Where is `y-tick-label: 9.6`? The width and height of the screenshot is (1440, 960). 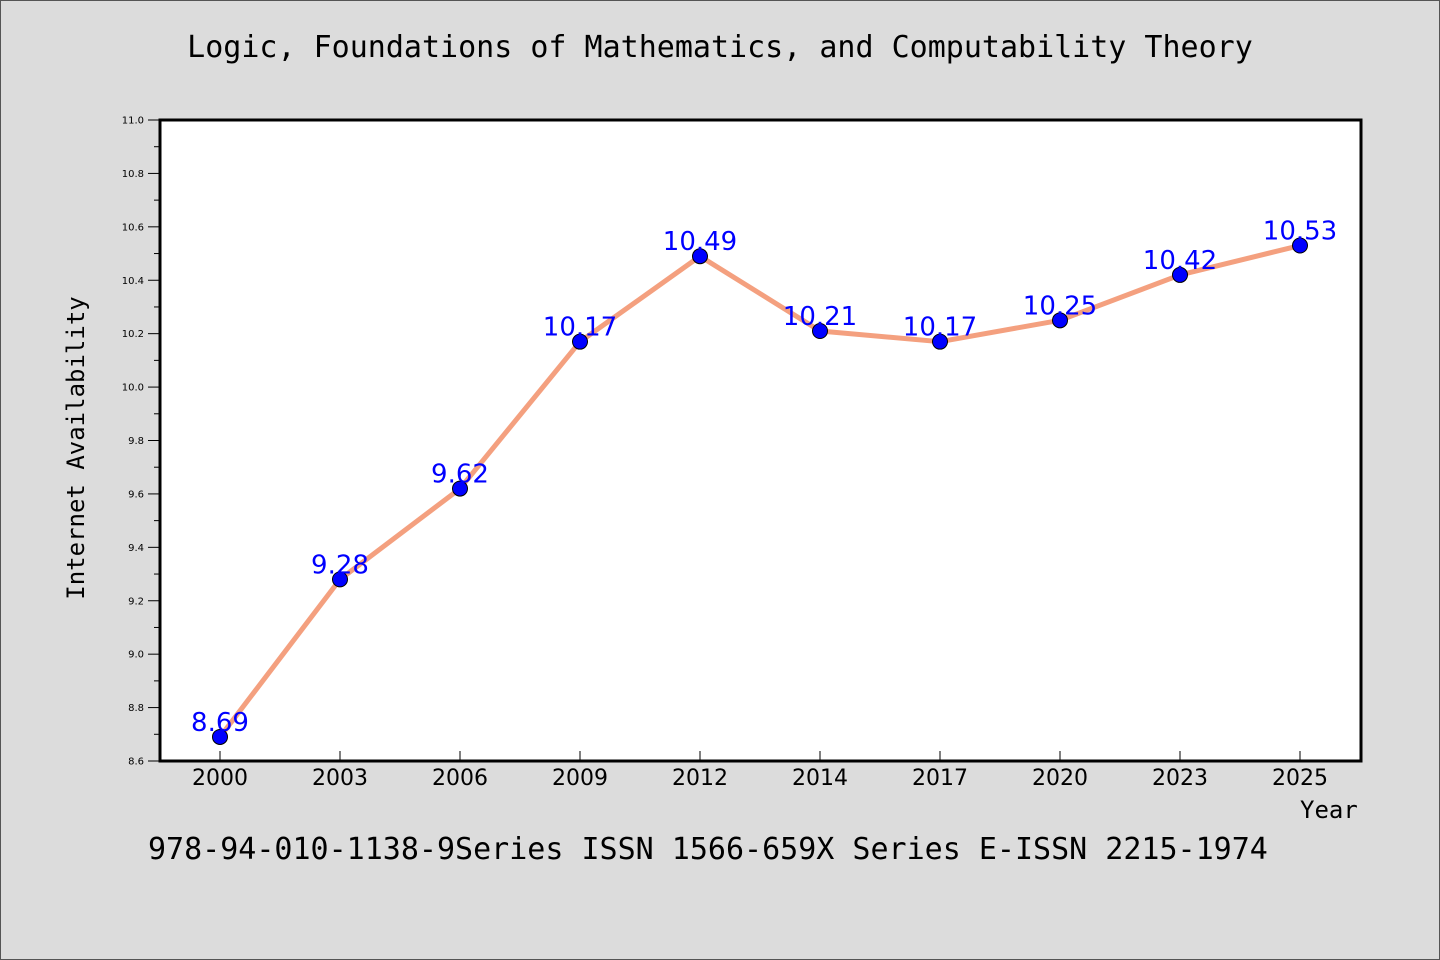
y-tick-label: 9.6 is located at coordinates (136, 494).